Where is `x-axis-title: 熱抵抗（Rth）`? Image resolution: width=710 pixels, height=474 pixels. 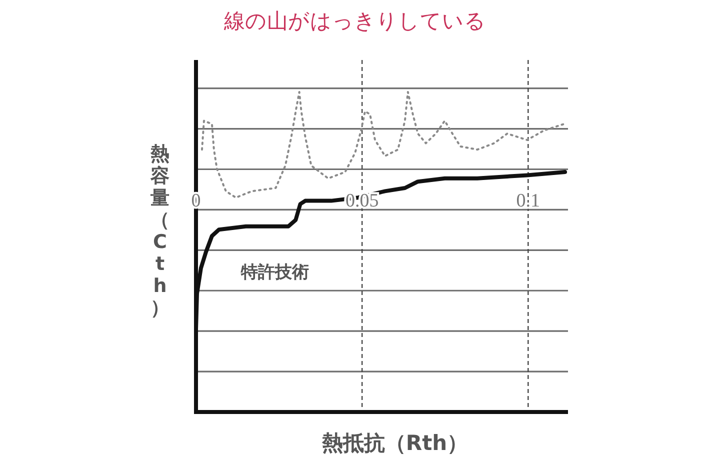
x-axis-title: 熱抵抗（Rth） is located at coordinates (394, 443).